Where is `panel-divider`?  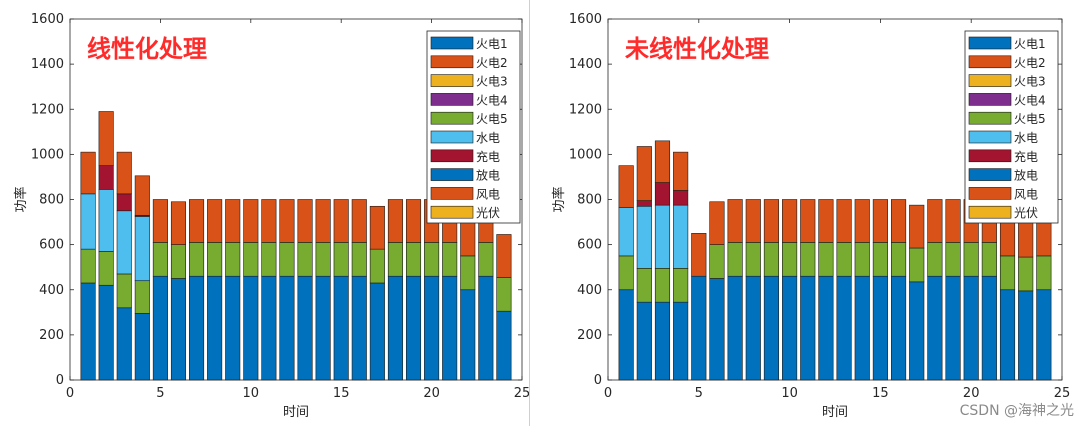
panel-divider is located at coordinates (529, 213).